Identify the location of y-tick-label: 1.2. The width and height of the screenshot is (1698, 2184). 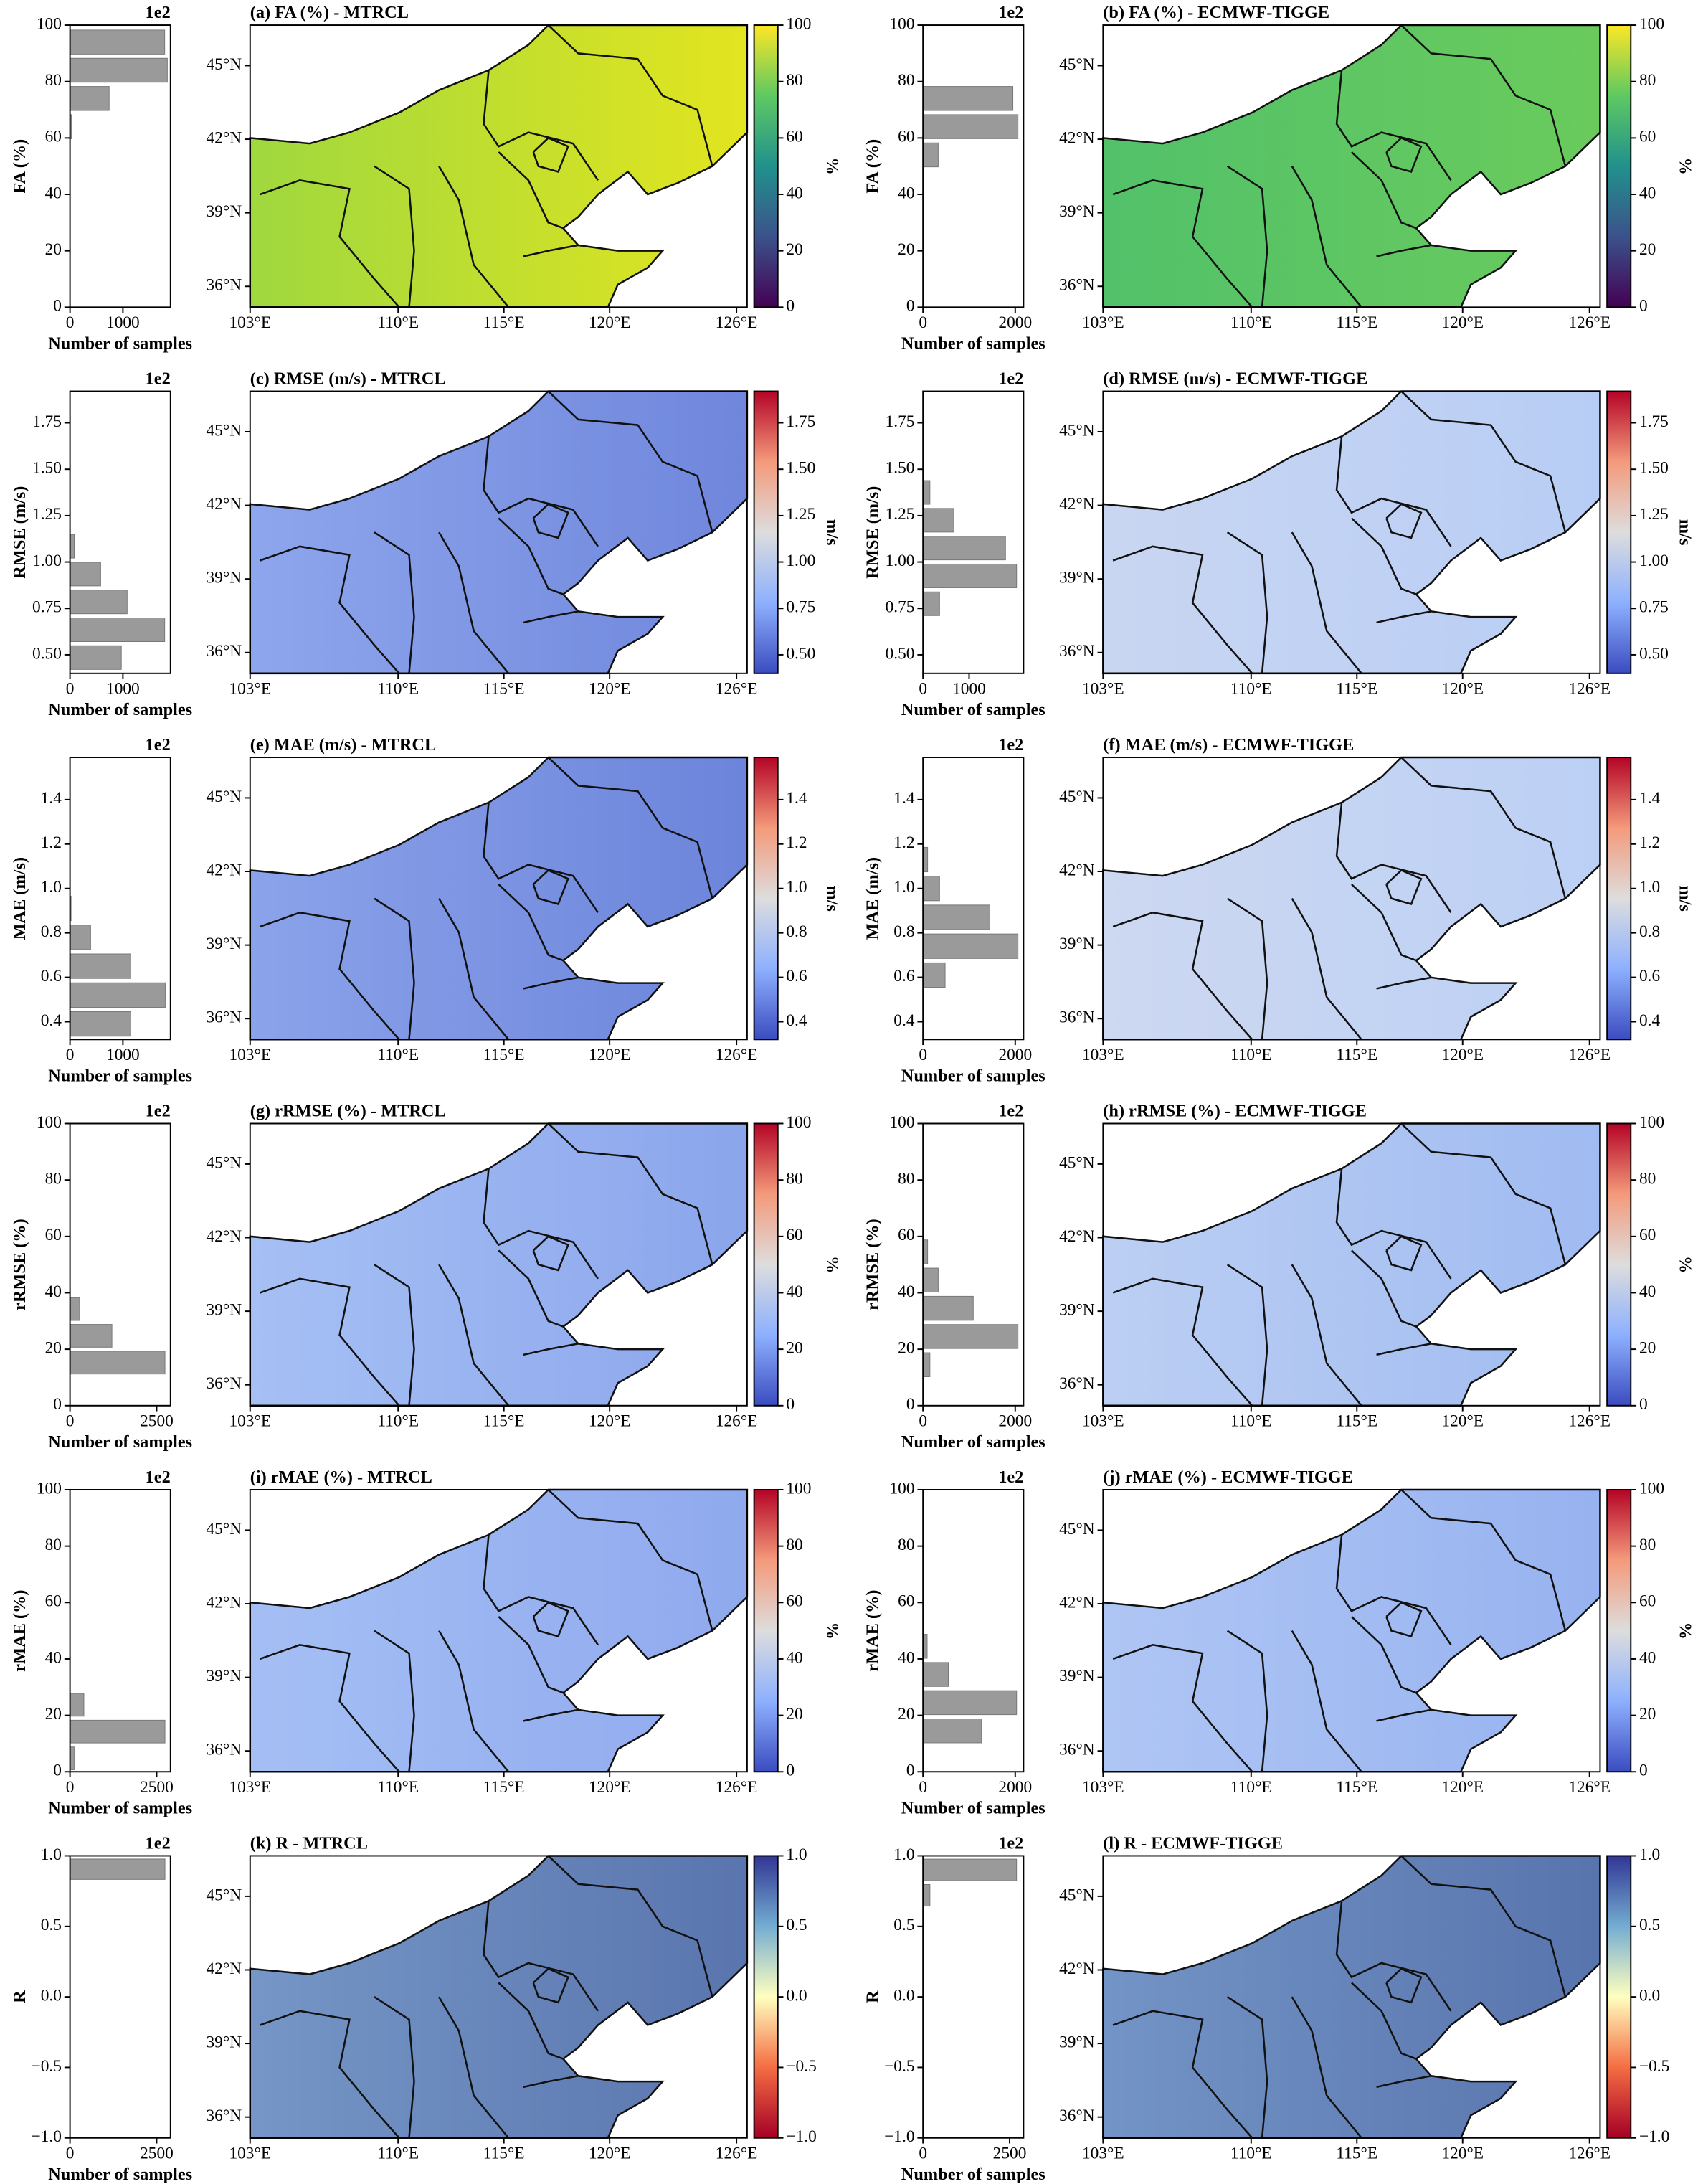
(51, 842).